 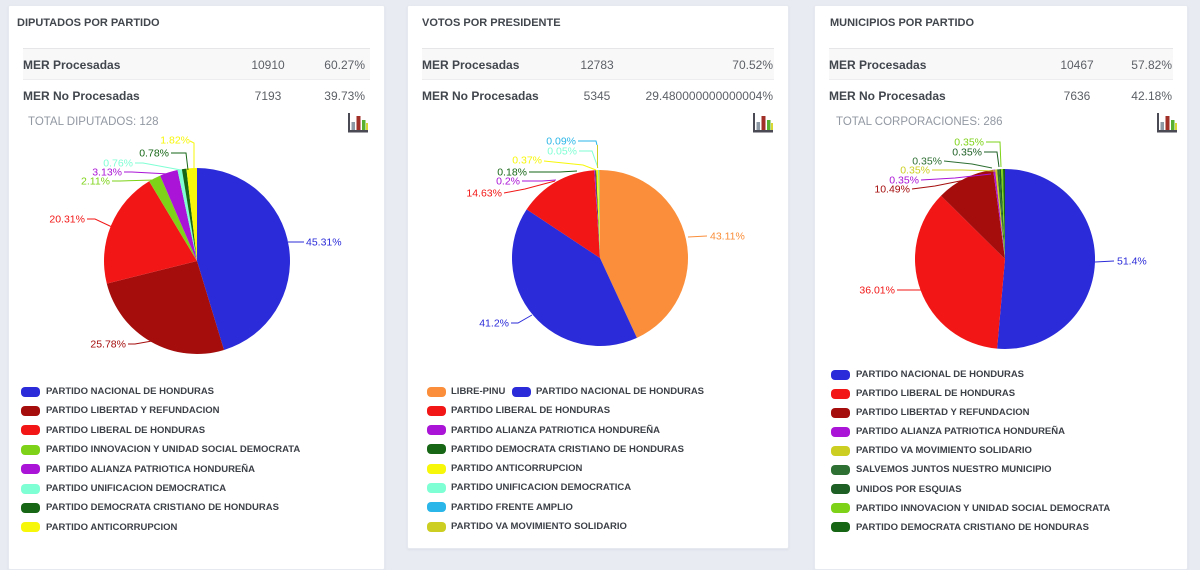 I want to click on svg-text: 0.18%, so click(x=512, y=173).